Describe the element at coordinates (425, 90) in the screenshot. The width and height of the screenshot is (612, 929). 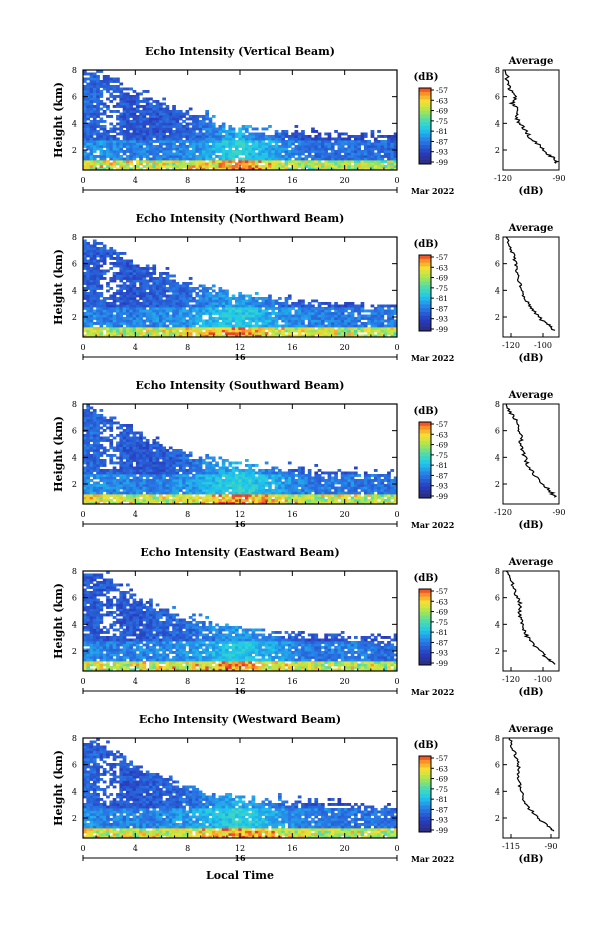
I see `colorbar-swatch` at that location.